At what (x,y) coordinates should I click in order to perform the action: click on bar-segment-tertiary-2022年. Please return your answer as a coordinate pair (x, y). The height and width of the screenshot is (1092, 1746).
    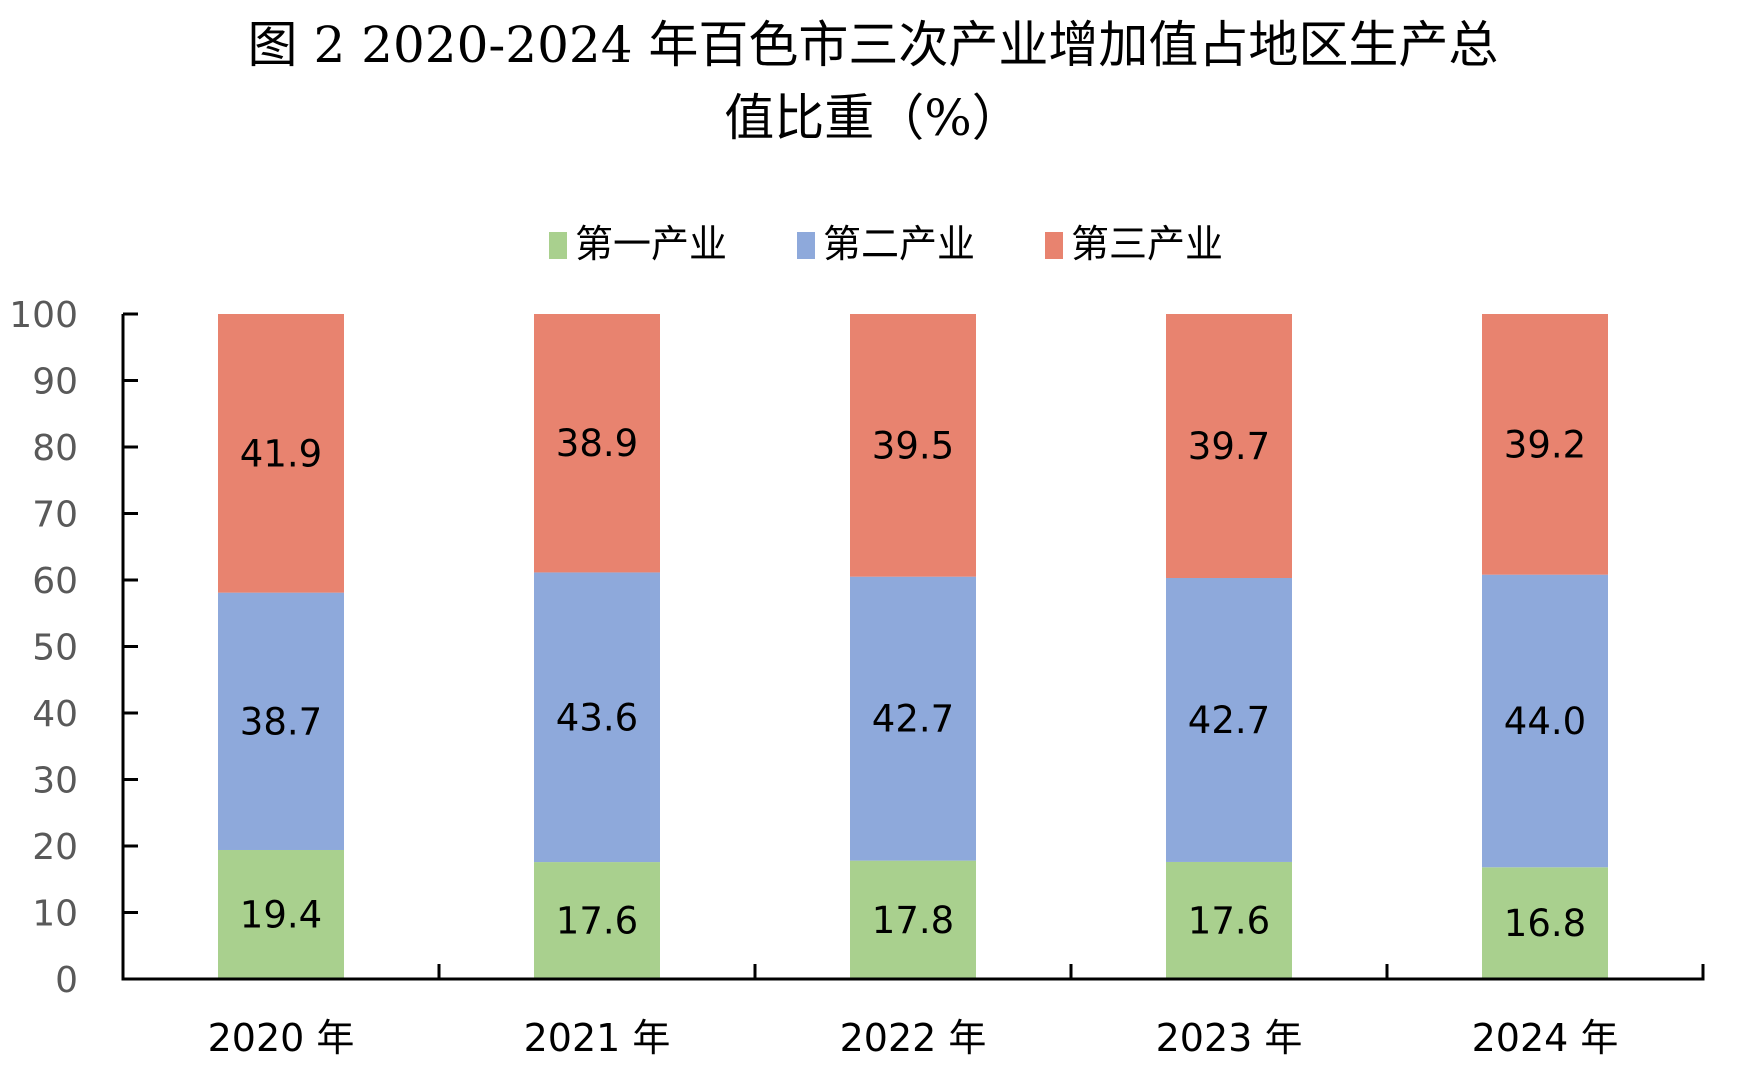
    Looking at the image, I should click on (913, 445).